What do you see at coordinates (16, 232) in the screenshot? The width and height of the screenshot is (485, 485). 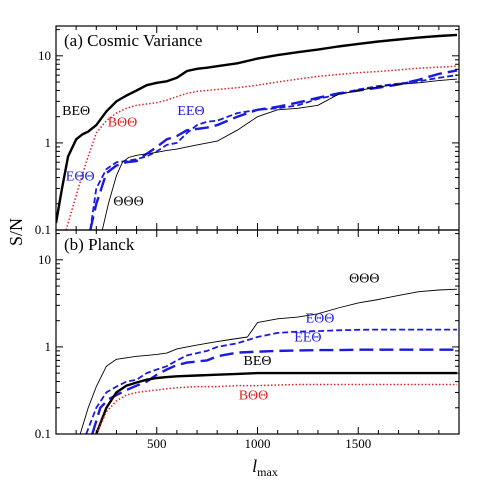 I see `y-axis-title: S/N` at bounding box center [16, 232].